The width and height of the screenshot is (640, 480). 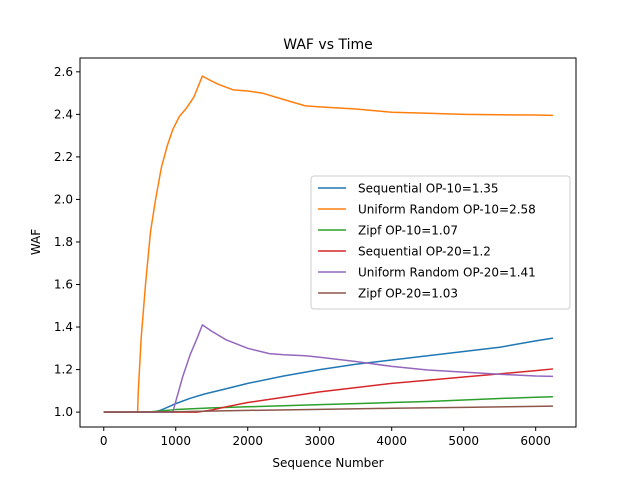 What do you see at coordinates (391, 441) in the screenshot?
I see `x-tick-label: 4000` at bounding box center [391, 441].